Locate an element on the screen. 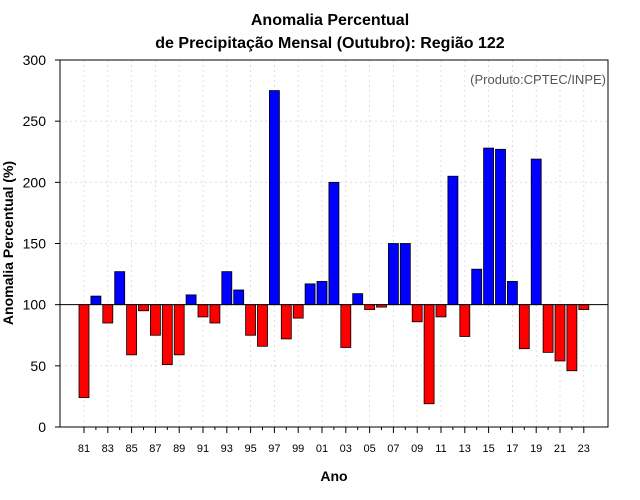  x-axis-label: Ano is located at coordinates (333, 476).